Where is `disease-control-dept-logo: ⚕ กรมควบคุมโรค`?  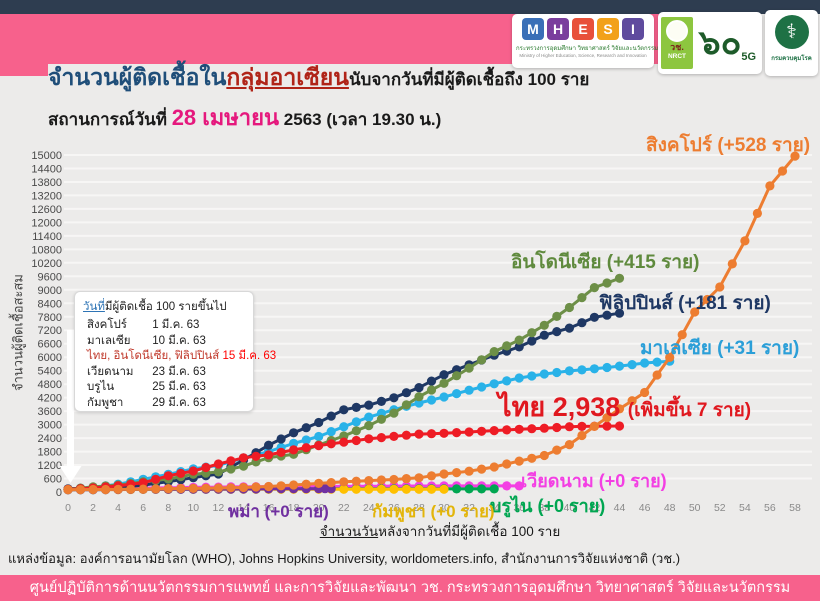 disease-control-dept-logo: ⚕ กรมควบคุมโรค is located at coordinates (791, 43).